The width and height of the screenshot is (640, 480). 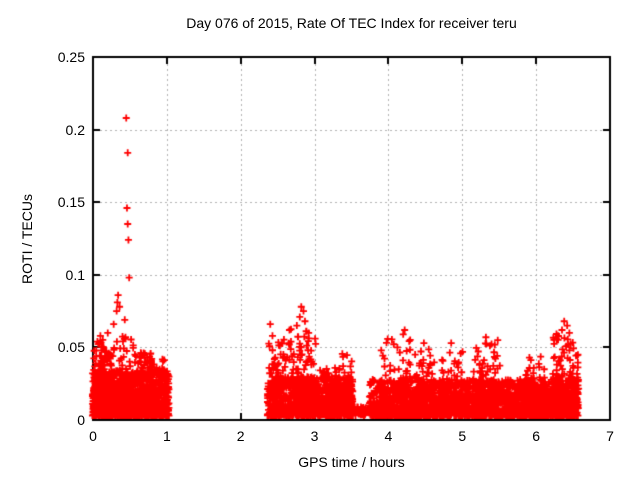 What do you see at coordinates (71, 57) in the screenshot?
I see `y-tick-label: 0.25` at bounding box center [71, 57].